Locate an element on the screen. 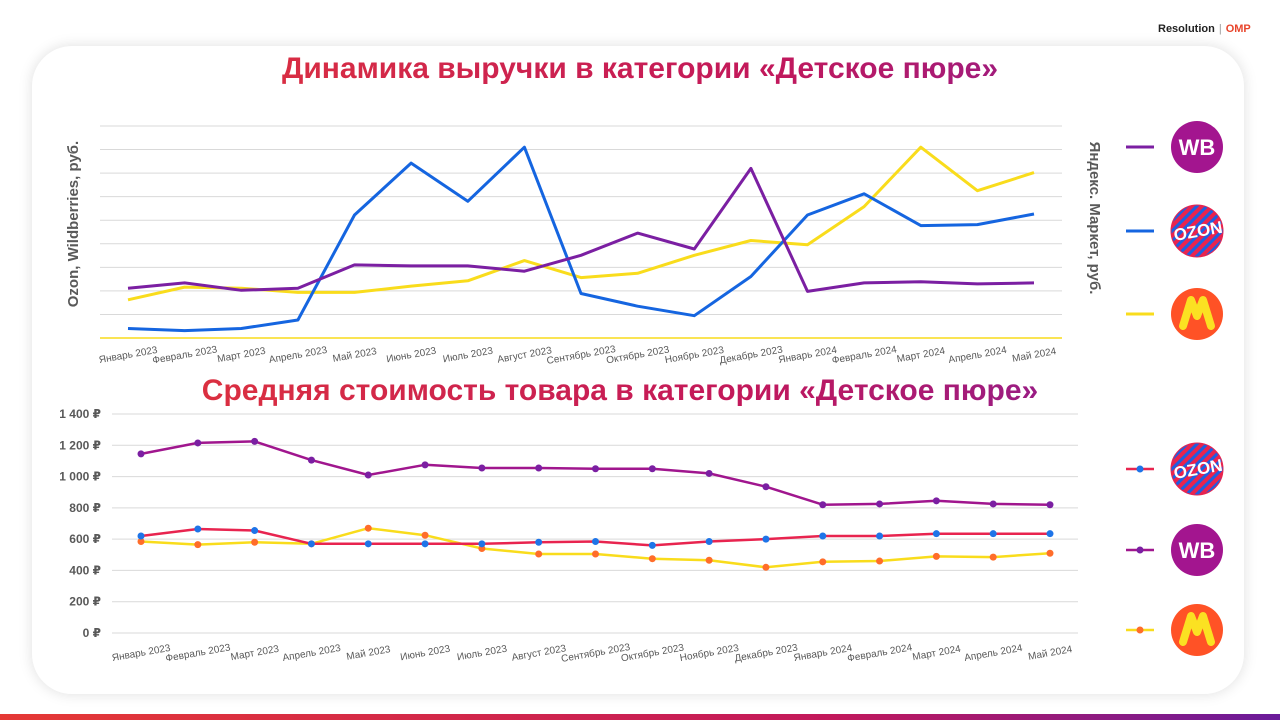 This screenshot has width=1280, height=720. brand-logo-icon: ОМР is located at coordinates (1238, 29).